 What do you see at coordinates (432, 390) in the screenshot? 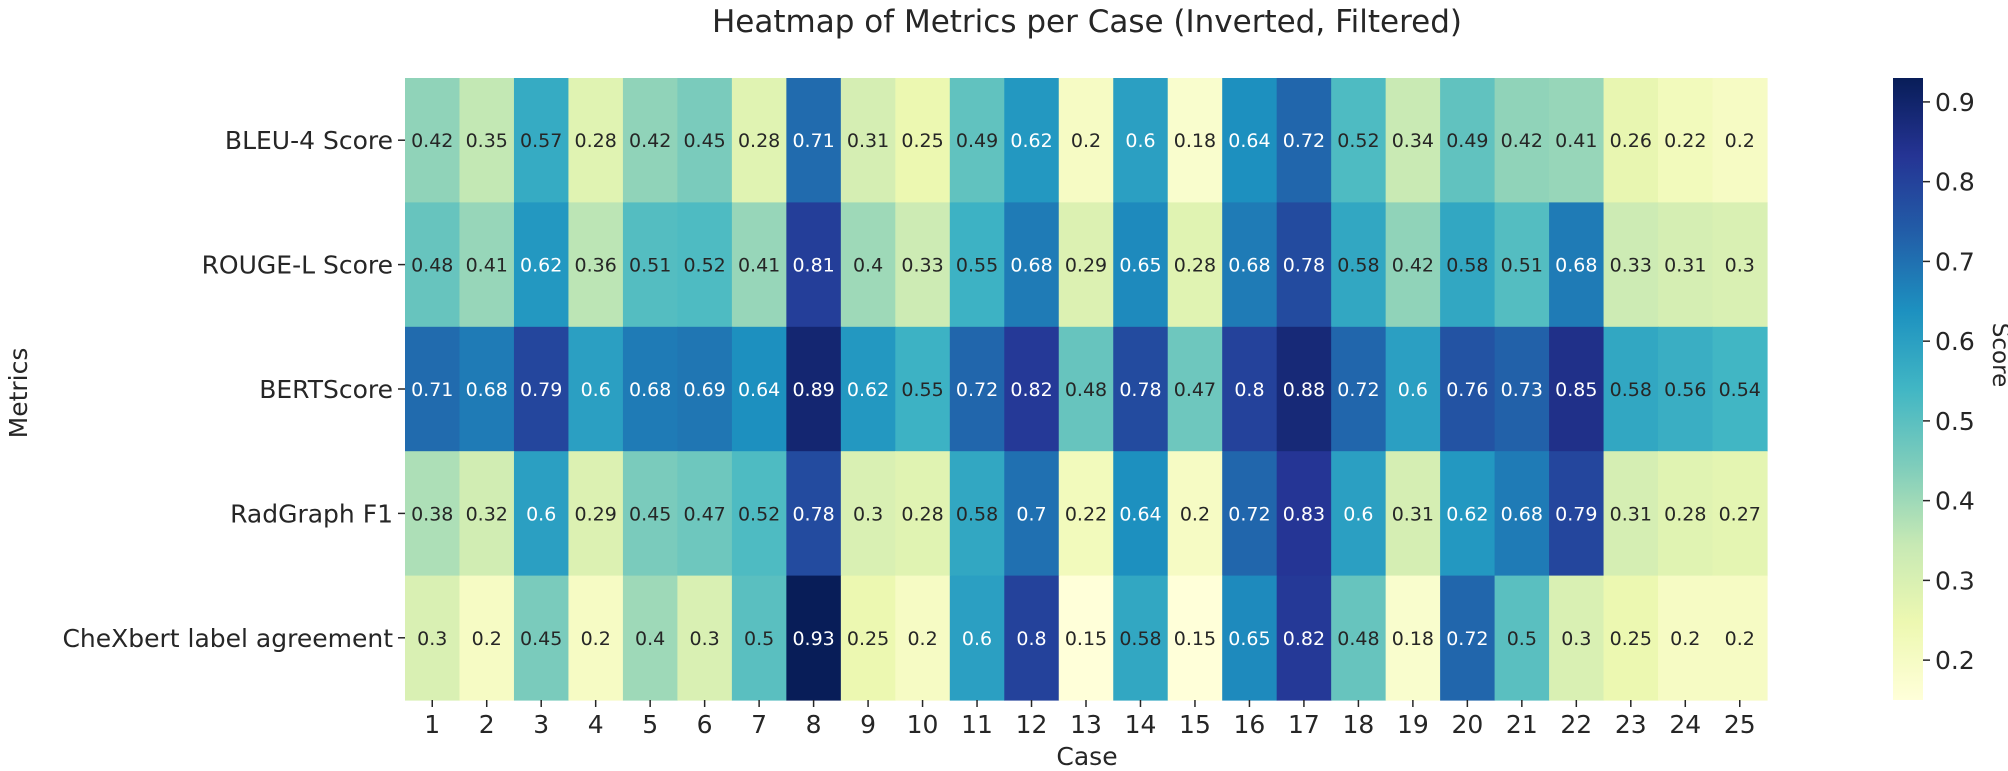
I see `cell-value-label: 0.71` at bounding box center [432, 390].